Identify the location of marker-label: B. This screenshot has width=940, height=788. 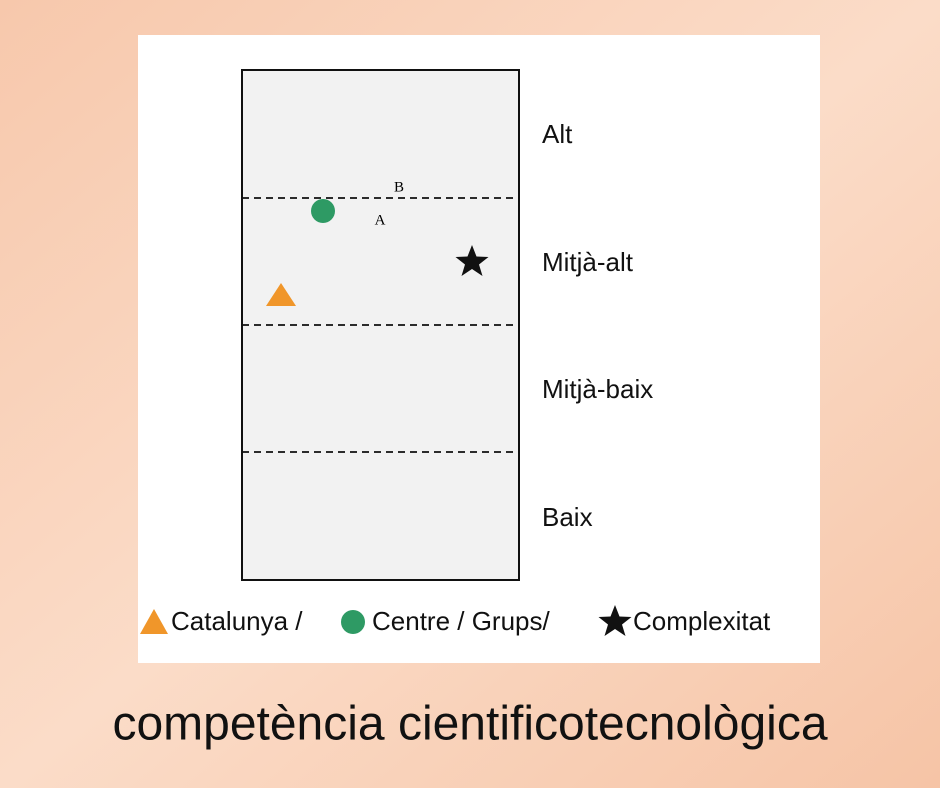
(399, 187).